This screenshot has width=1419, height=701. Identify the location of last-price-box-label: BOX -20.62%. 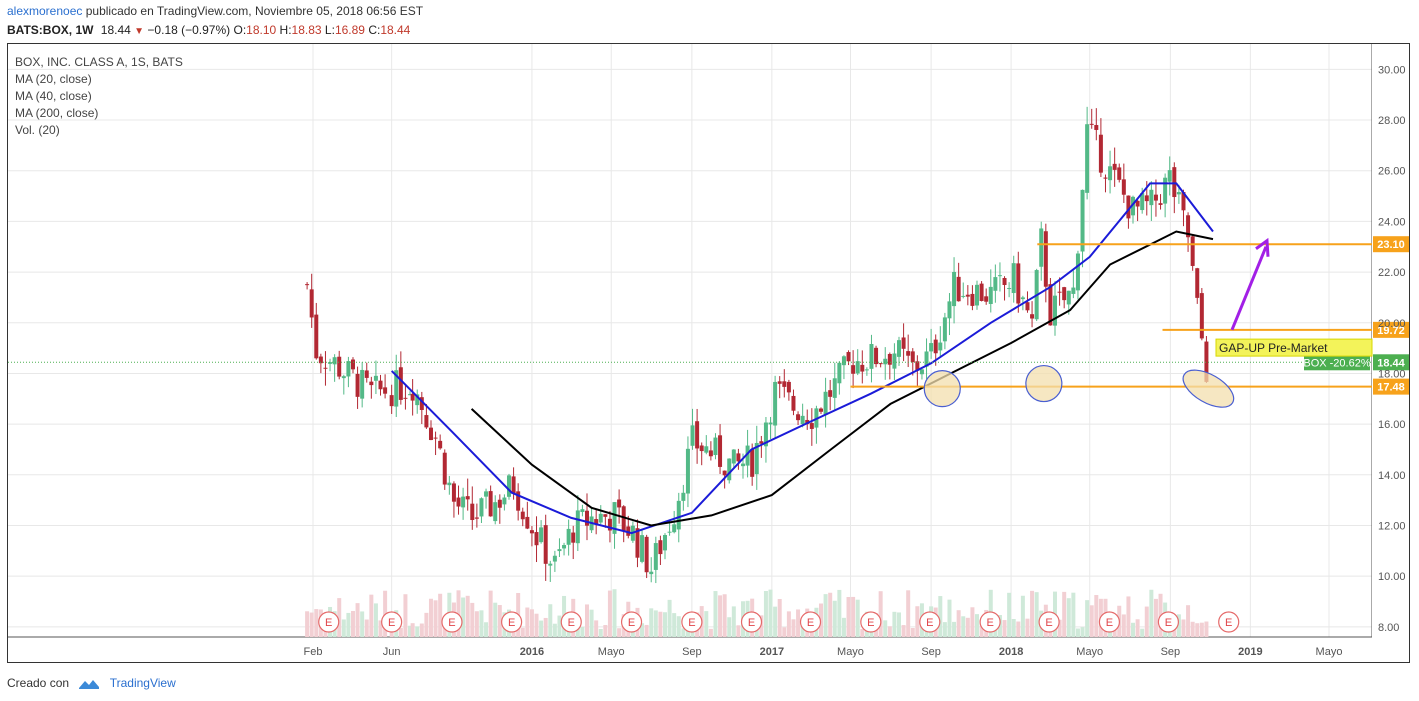
(1336, 363).